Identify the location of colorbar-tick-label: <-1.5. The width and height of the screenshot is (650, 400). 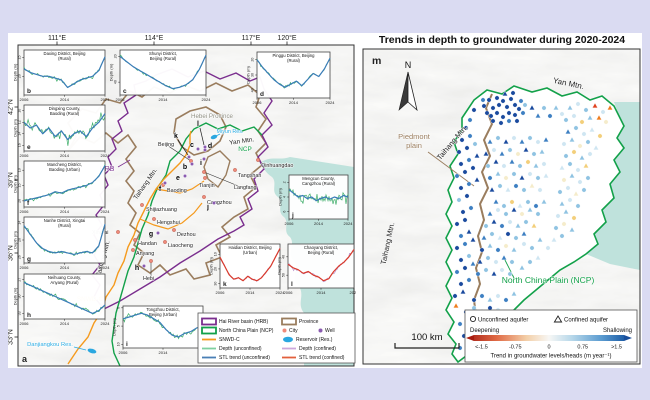
(481, 348).